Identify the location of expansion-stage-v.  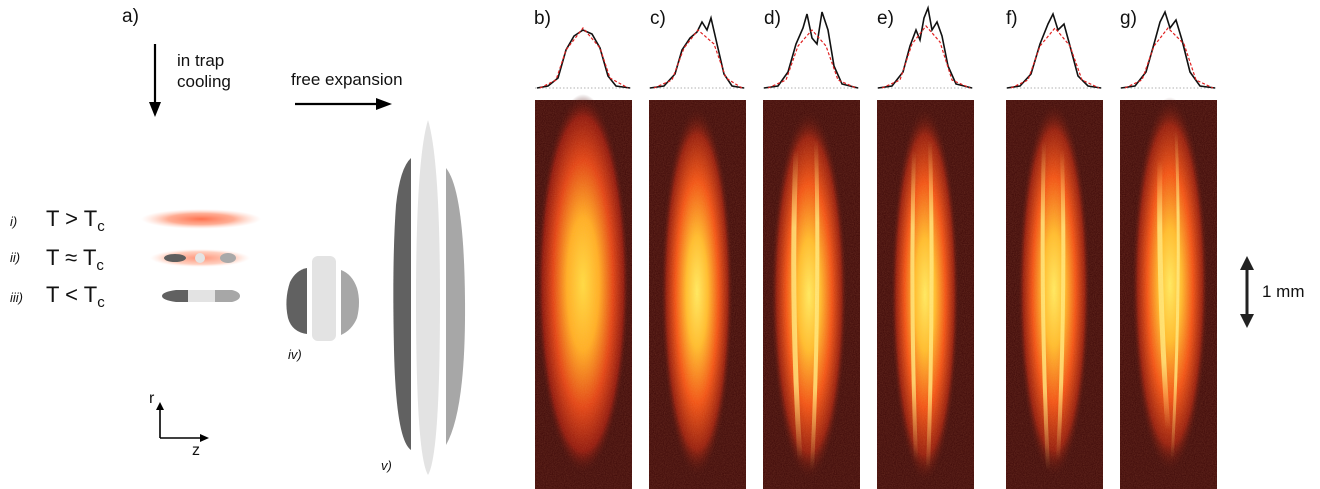
(429, 297).